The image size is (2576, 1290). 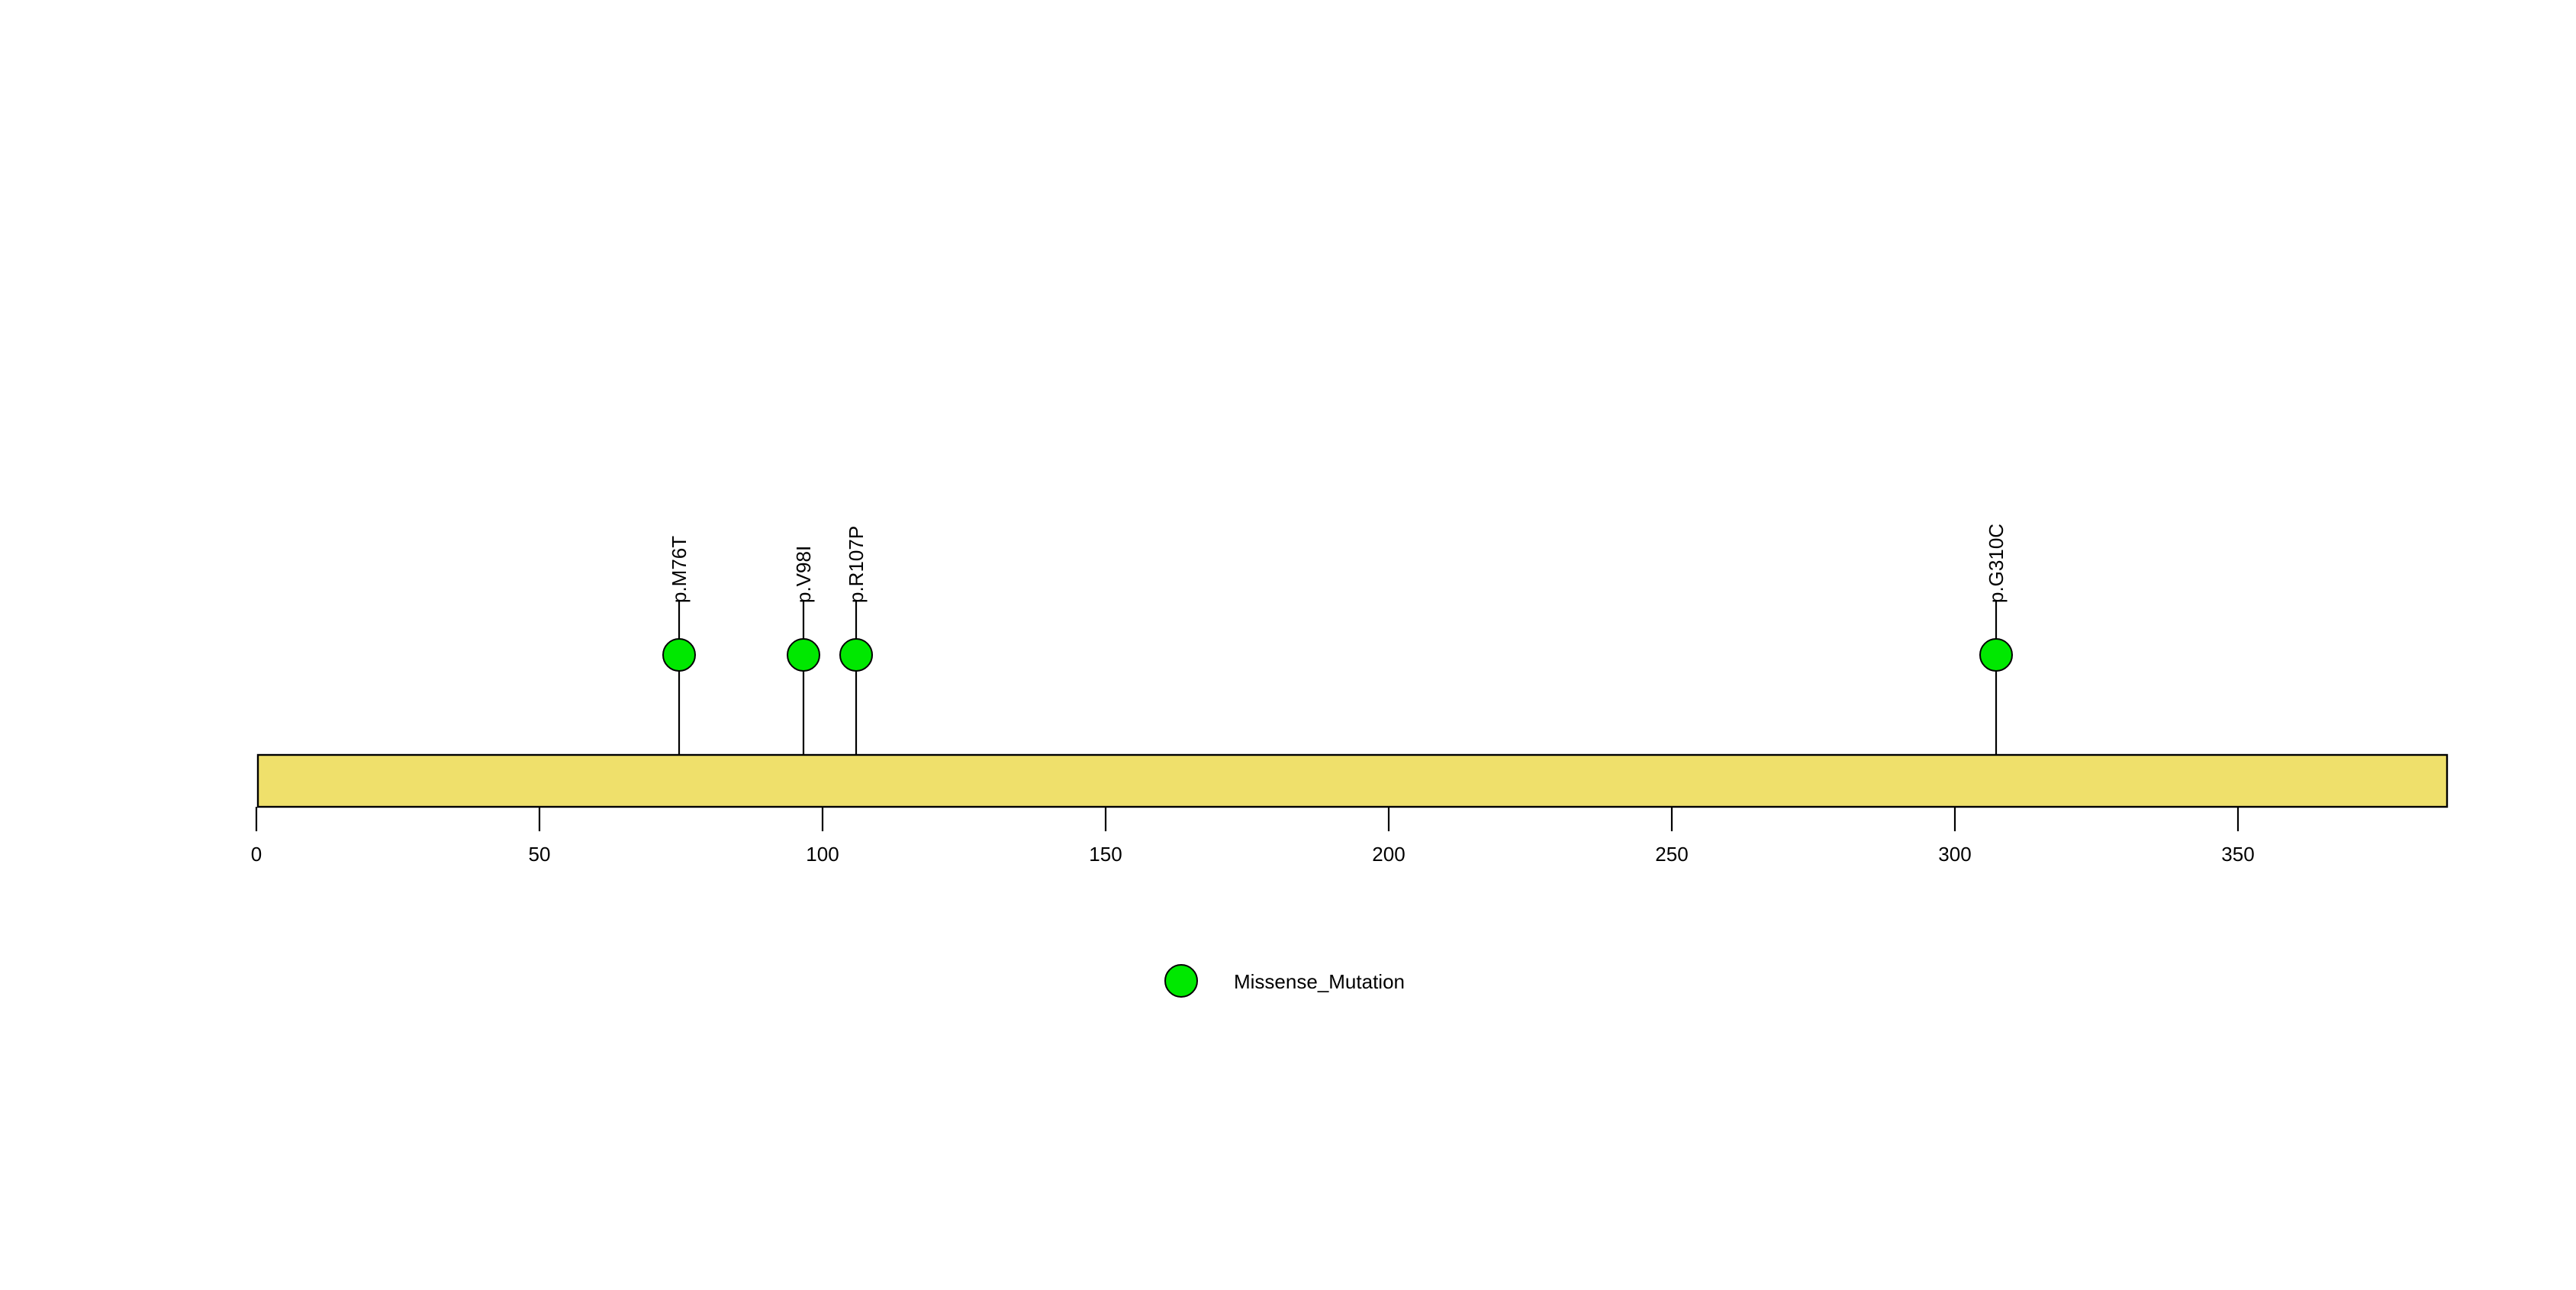 What do you see at coordinates (1388, 854) in the screenshot?
I see `axis-tick-label-200: 200` at bounding box center [1388, 854].